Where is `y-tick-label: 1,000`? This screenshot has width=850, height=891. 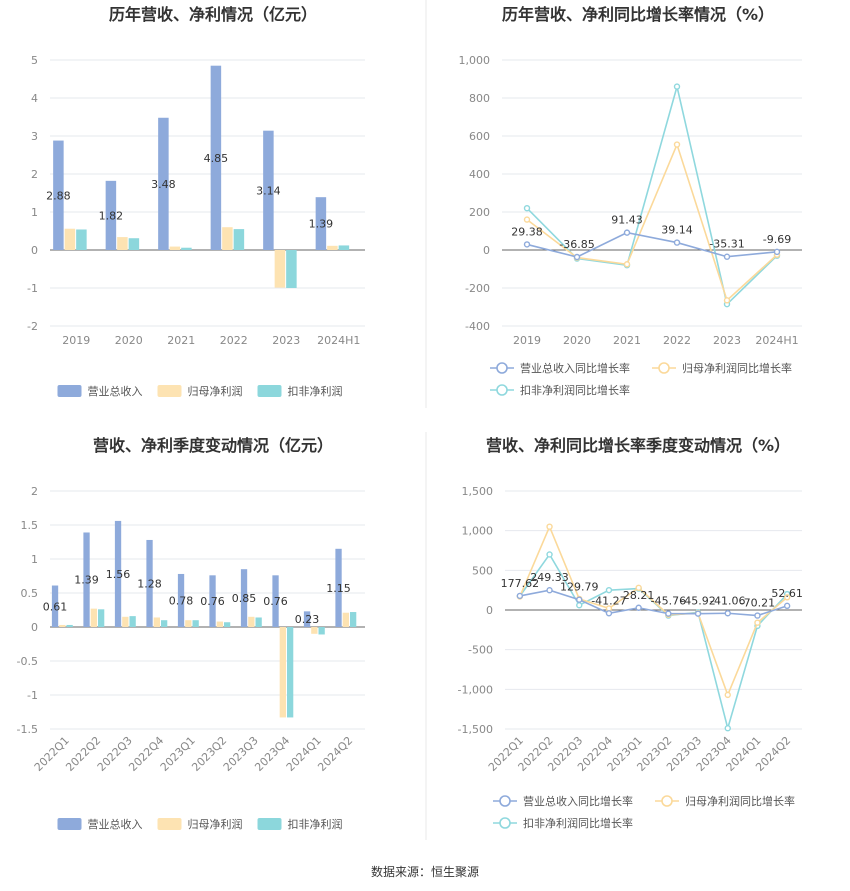 y-tick-label: 1,000 is located at coordinates (475, 60).